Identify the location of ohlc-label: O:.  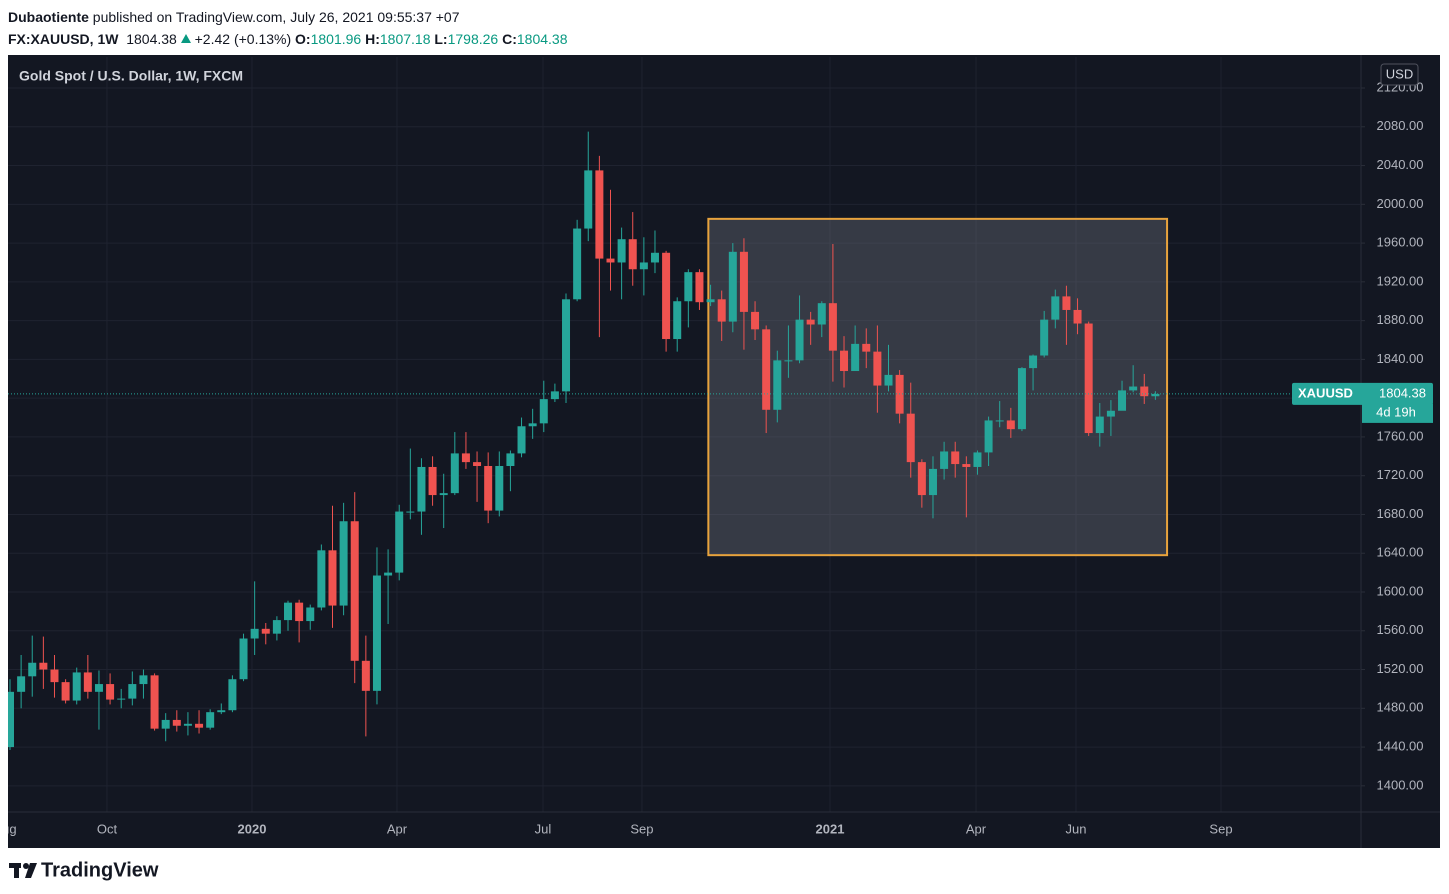
(303, 39).